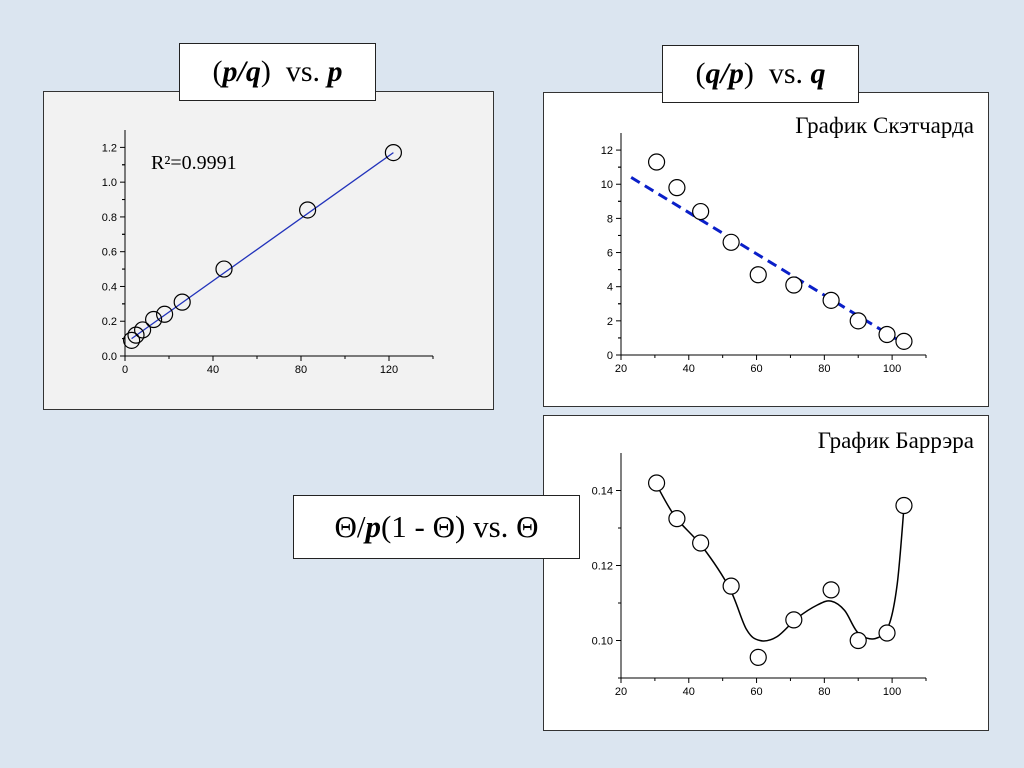 The height and width of the screenshot is (768, 1024). Describe the element at coordinates (109, 253) in the screenshot. I see `y-tick-label: 0.6` at that location.